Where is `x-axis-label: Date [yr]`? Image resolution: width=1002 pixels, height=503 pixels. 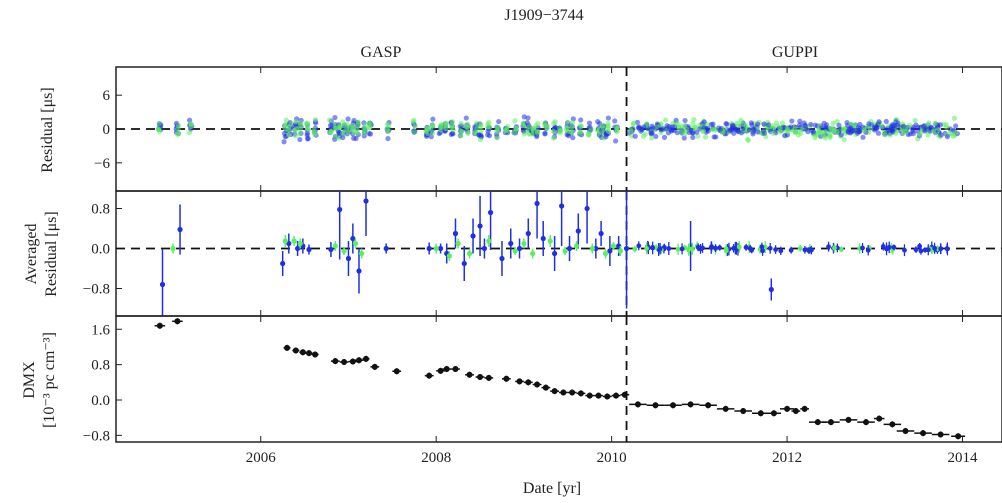
x-axis-label: Date [yr] is located at coordinates (552, 488).